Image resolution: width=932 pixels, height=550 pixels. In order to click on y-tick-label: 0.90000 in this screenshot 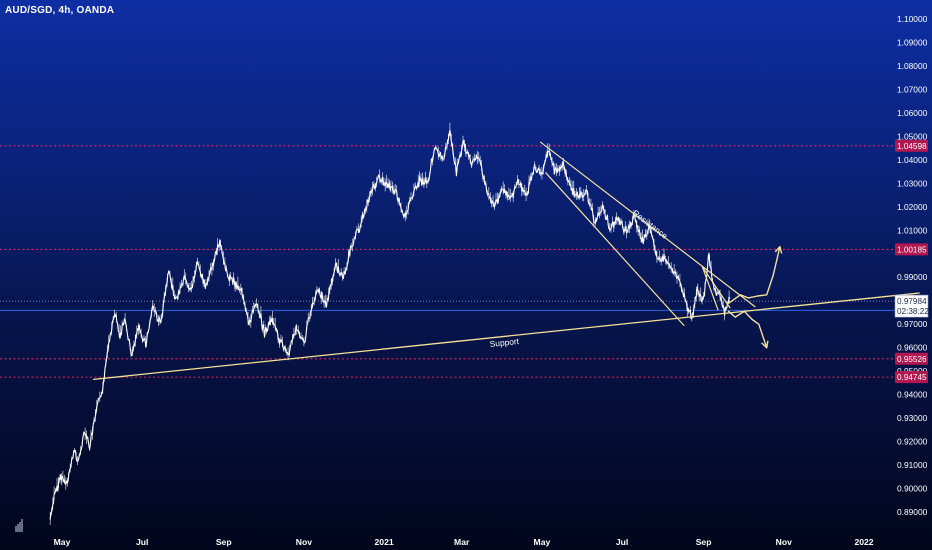, I will do `click(912, 489)`.